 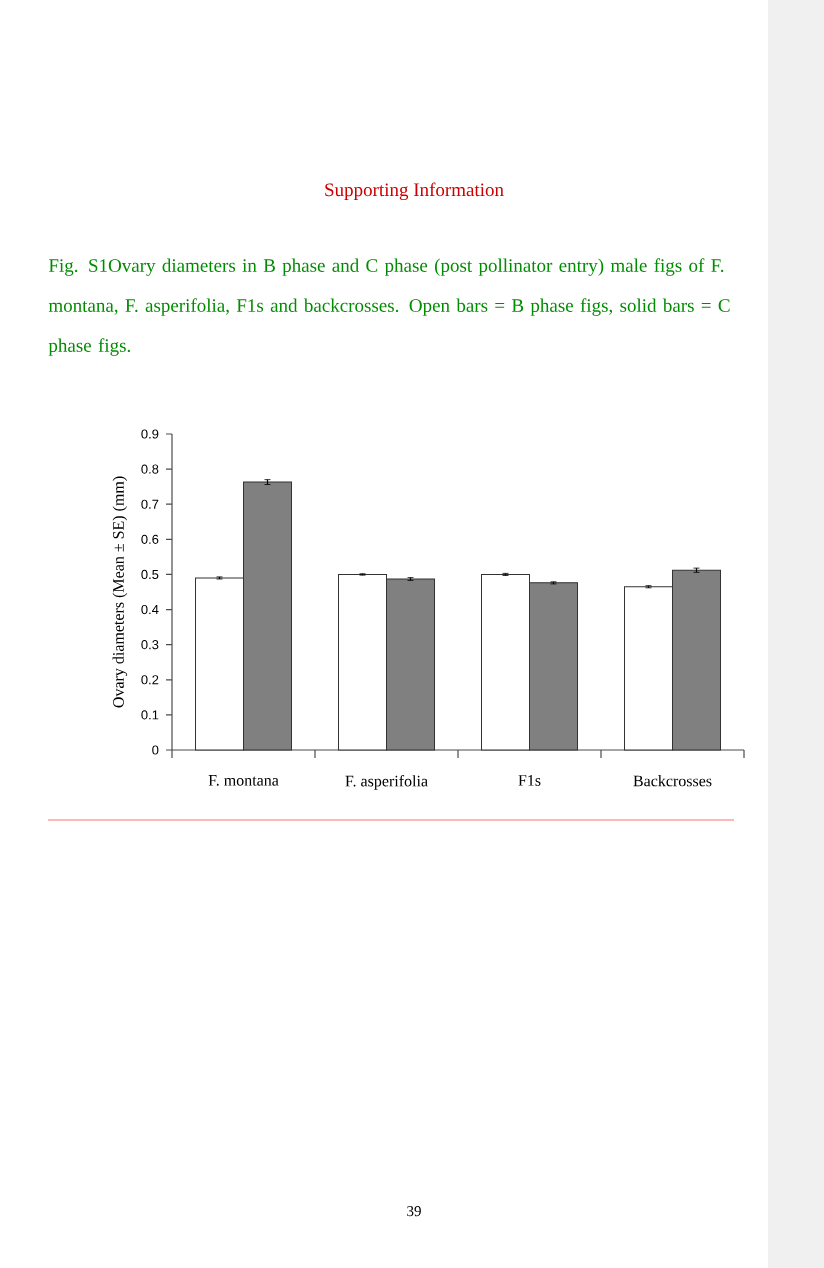 What do you see at coordinates (414, 191) in the screenshot?
I see `chart-title: Supporting Information` at bounding box center [414, 191].